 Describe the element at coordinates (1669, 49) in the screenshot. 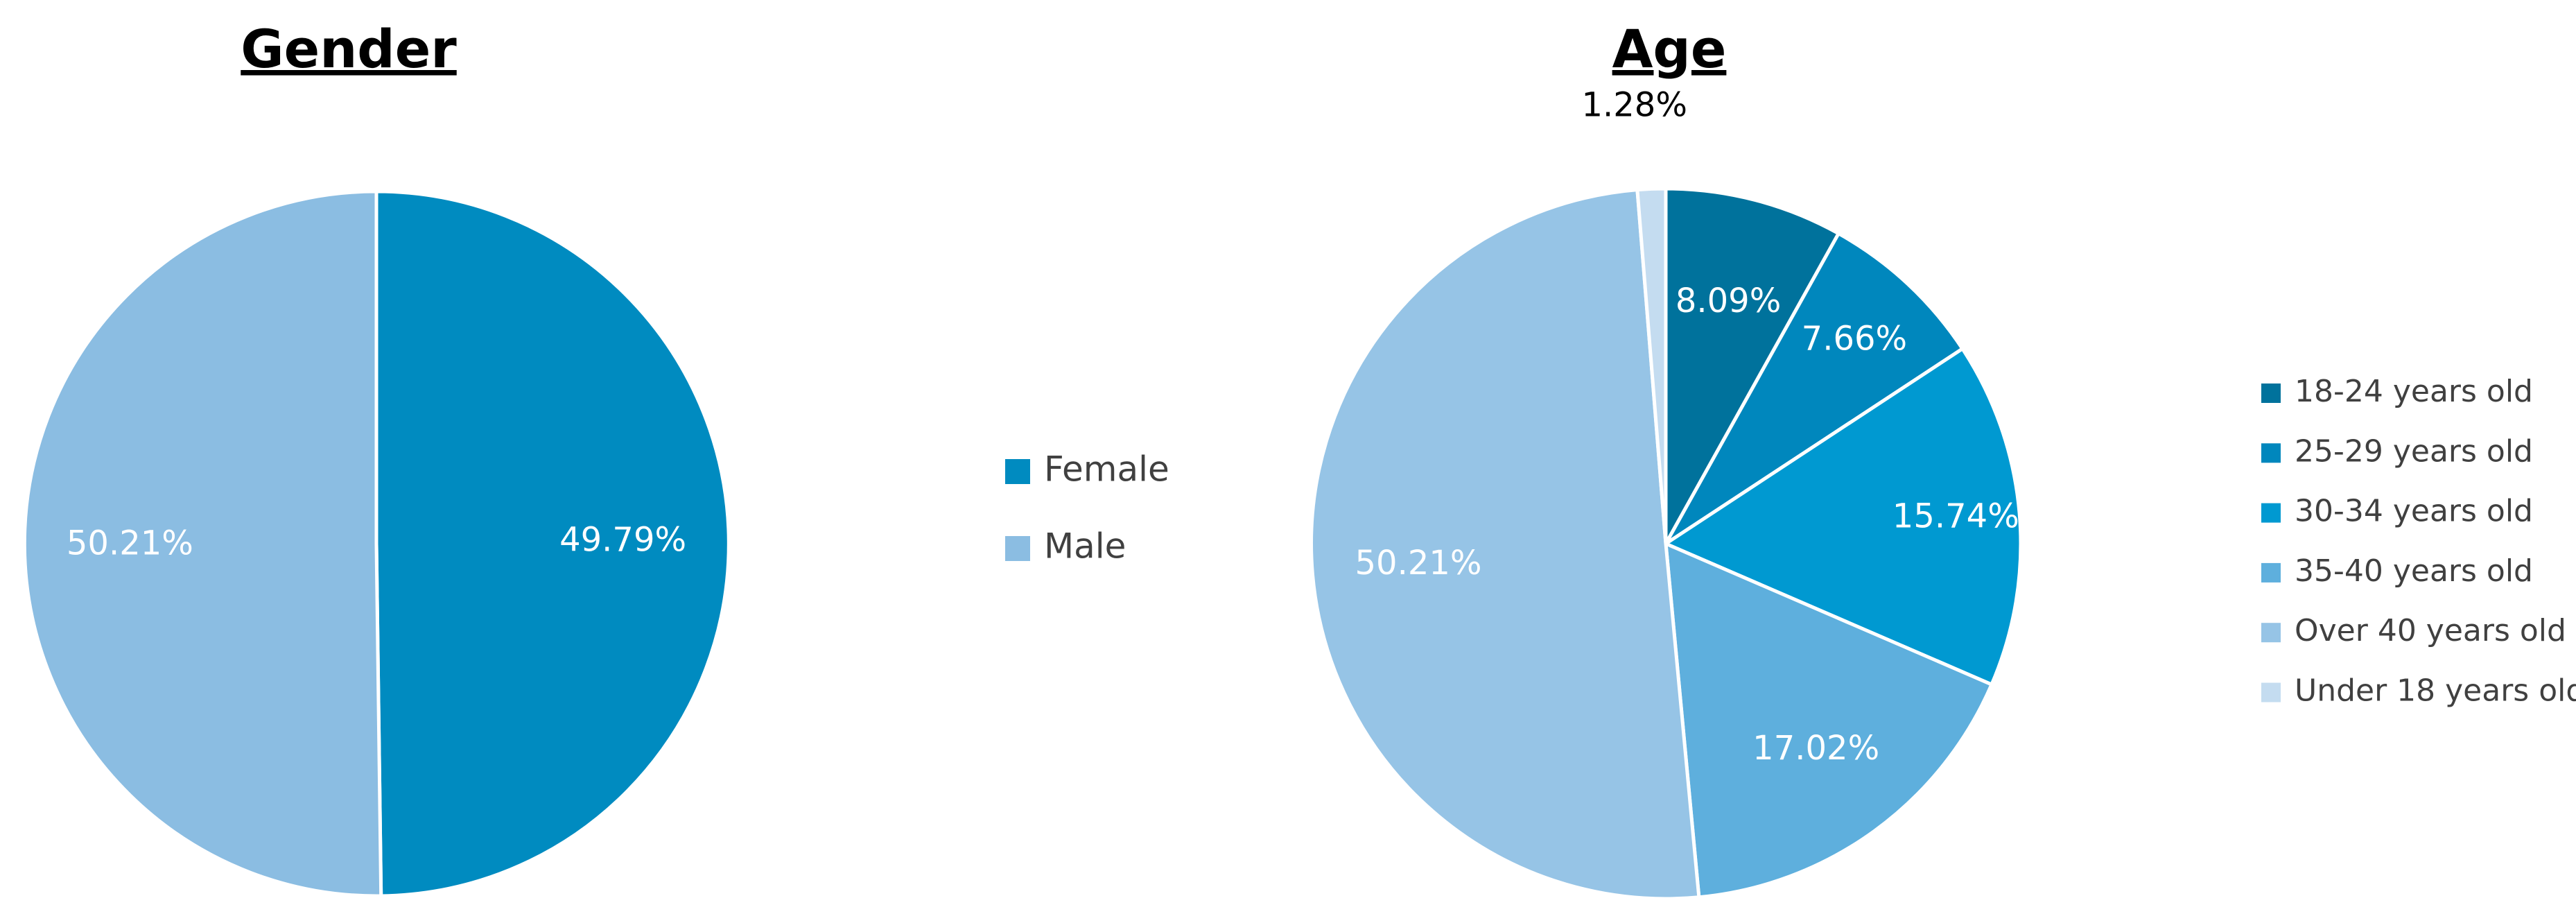

I see `age-chart-title: Age` at that location.